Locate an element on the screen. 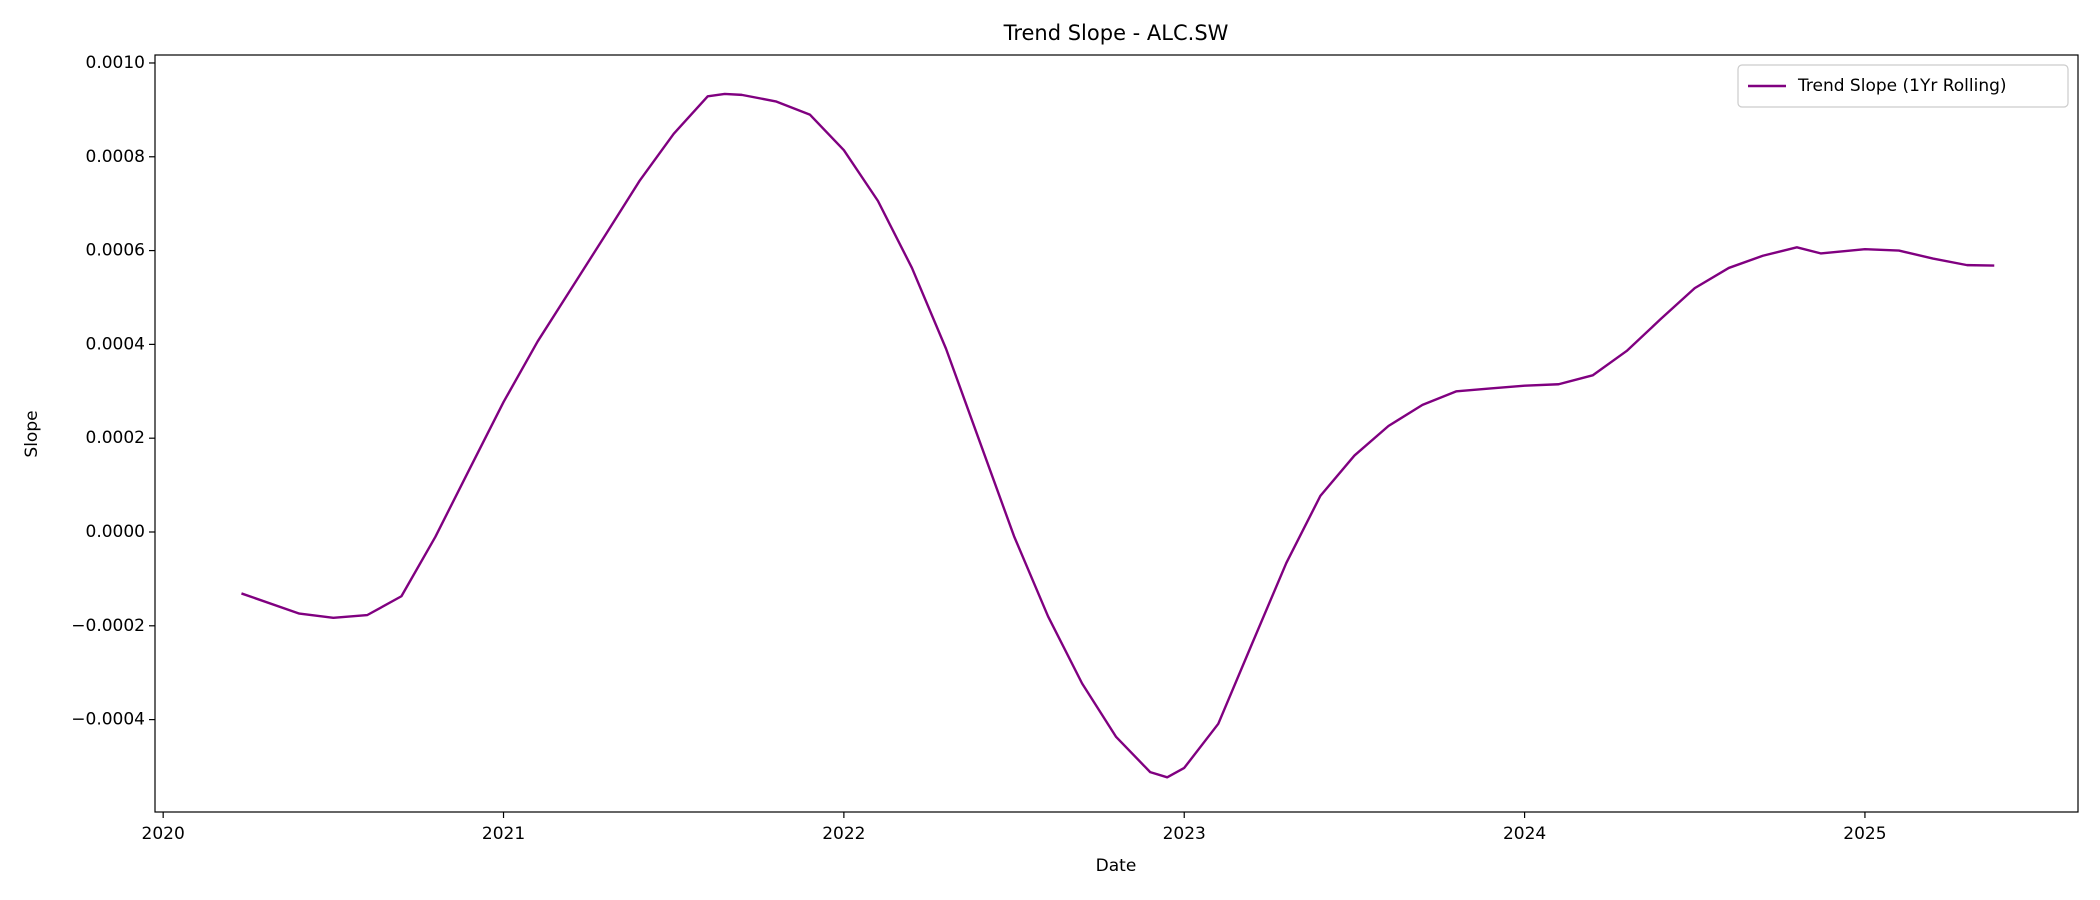 The width and height of the screenshot is (2100, 900). y-tick-label: 0.0006 is located at coordinates (115, 251).